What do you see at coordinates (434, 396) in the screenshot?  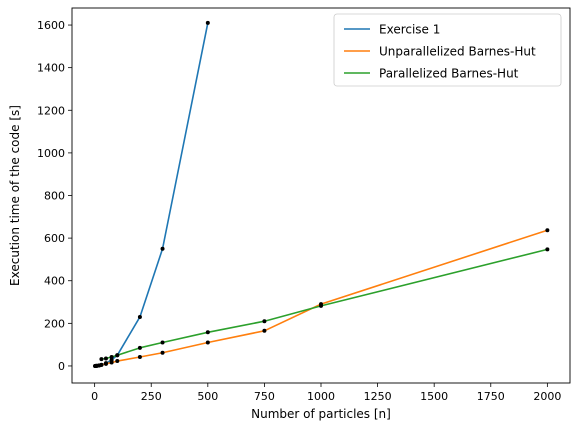 I see `x-tick-label: 1500` at bounding box center [434, 396].